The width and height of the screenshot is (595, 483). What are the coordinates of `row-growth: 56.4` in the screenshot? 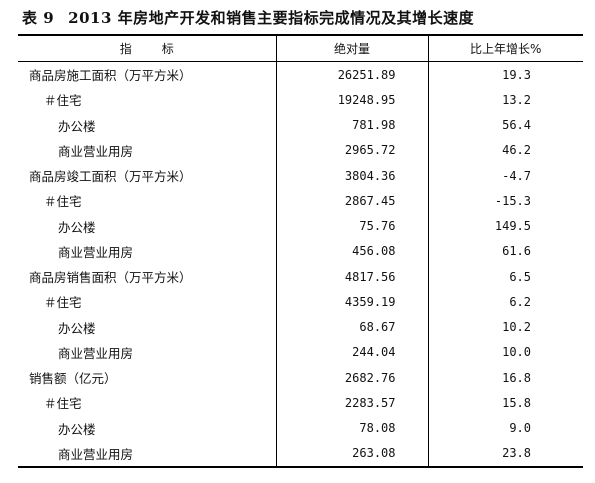 It's located at (505, 125).